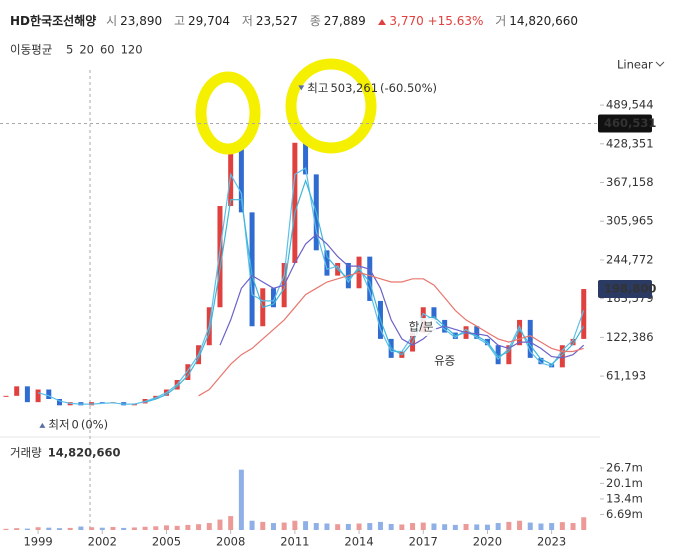 The height and width of the screenshot is (554, 676). I want to click on y-tick-label: 61,193, so click(626, 376).